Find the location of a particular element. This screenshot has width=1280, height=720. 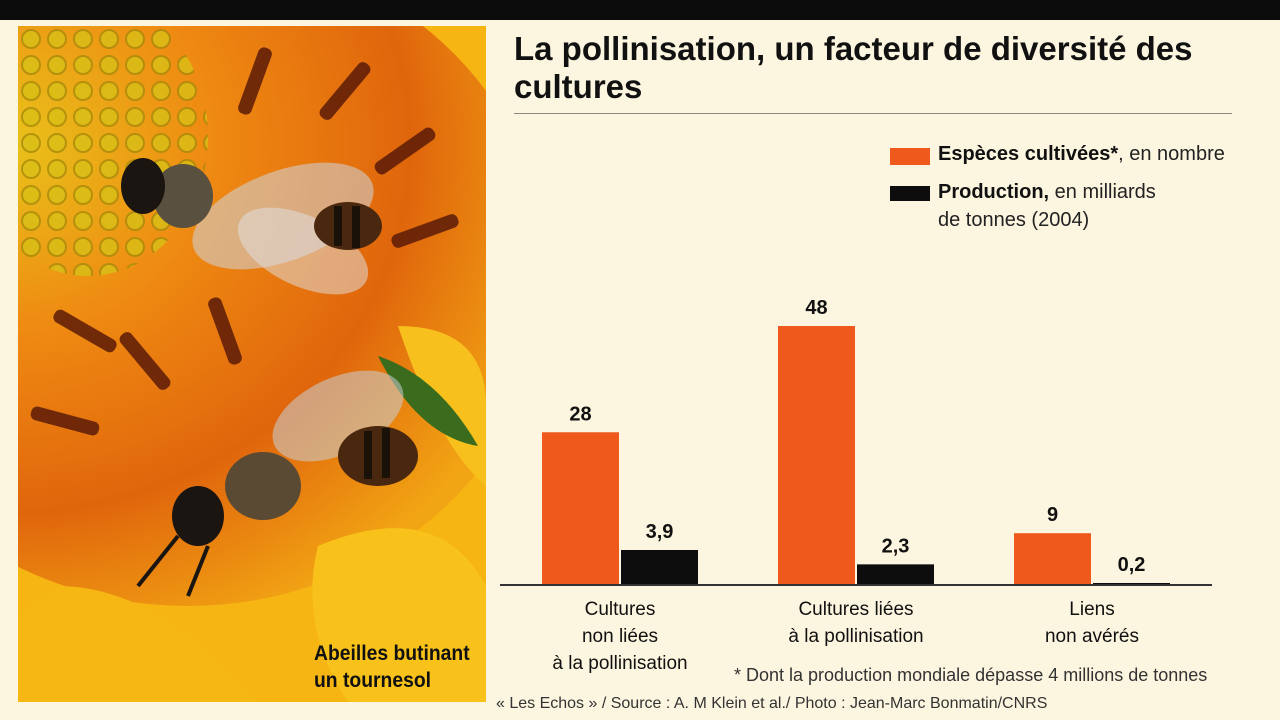

legend-swatch-species is located at coordinates (910, 156).